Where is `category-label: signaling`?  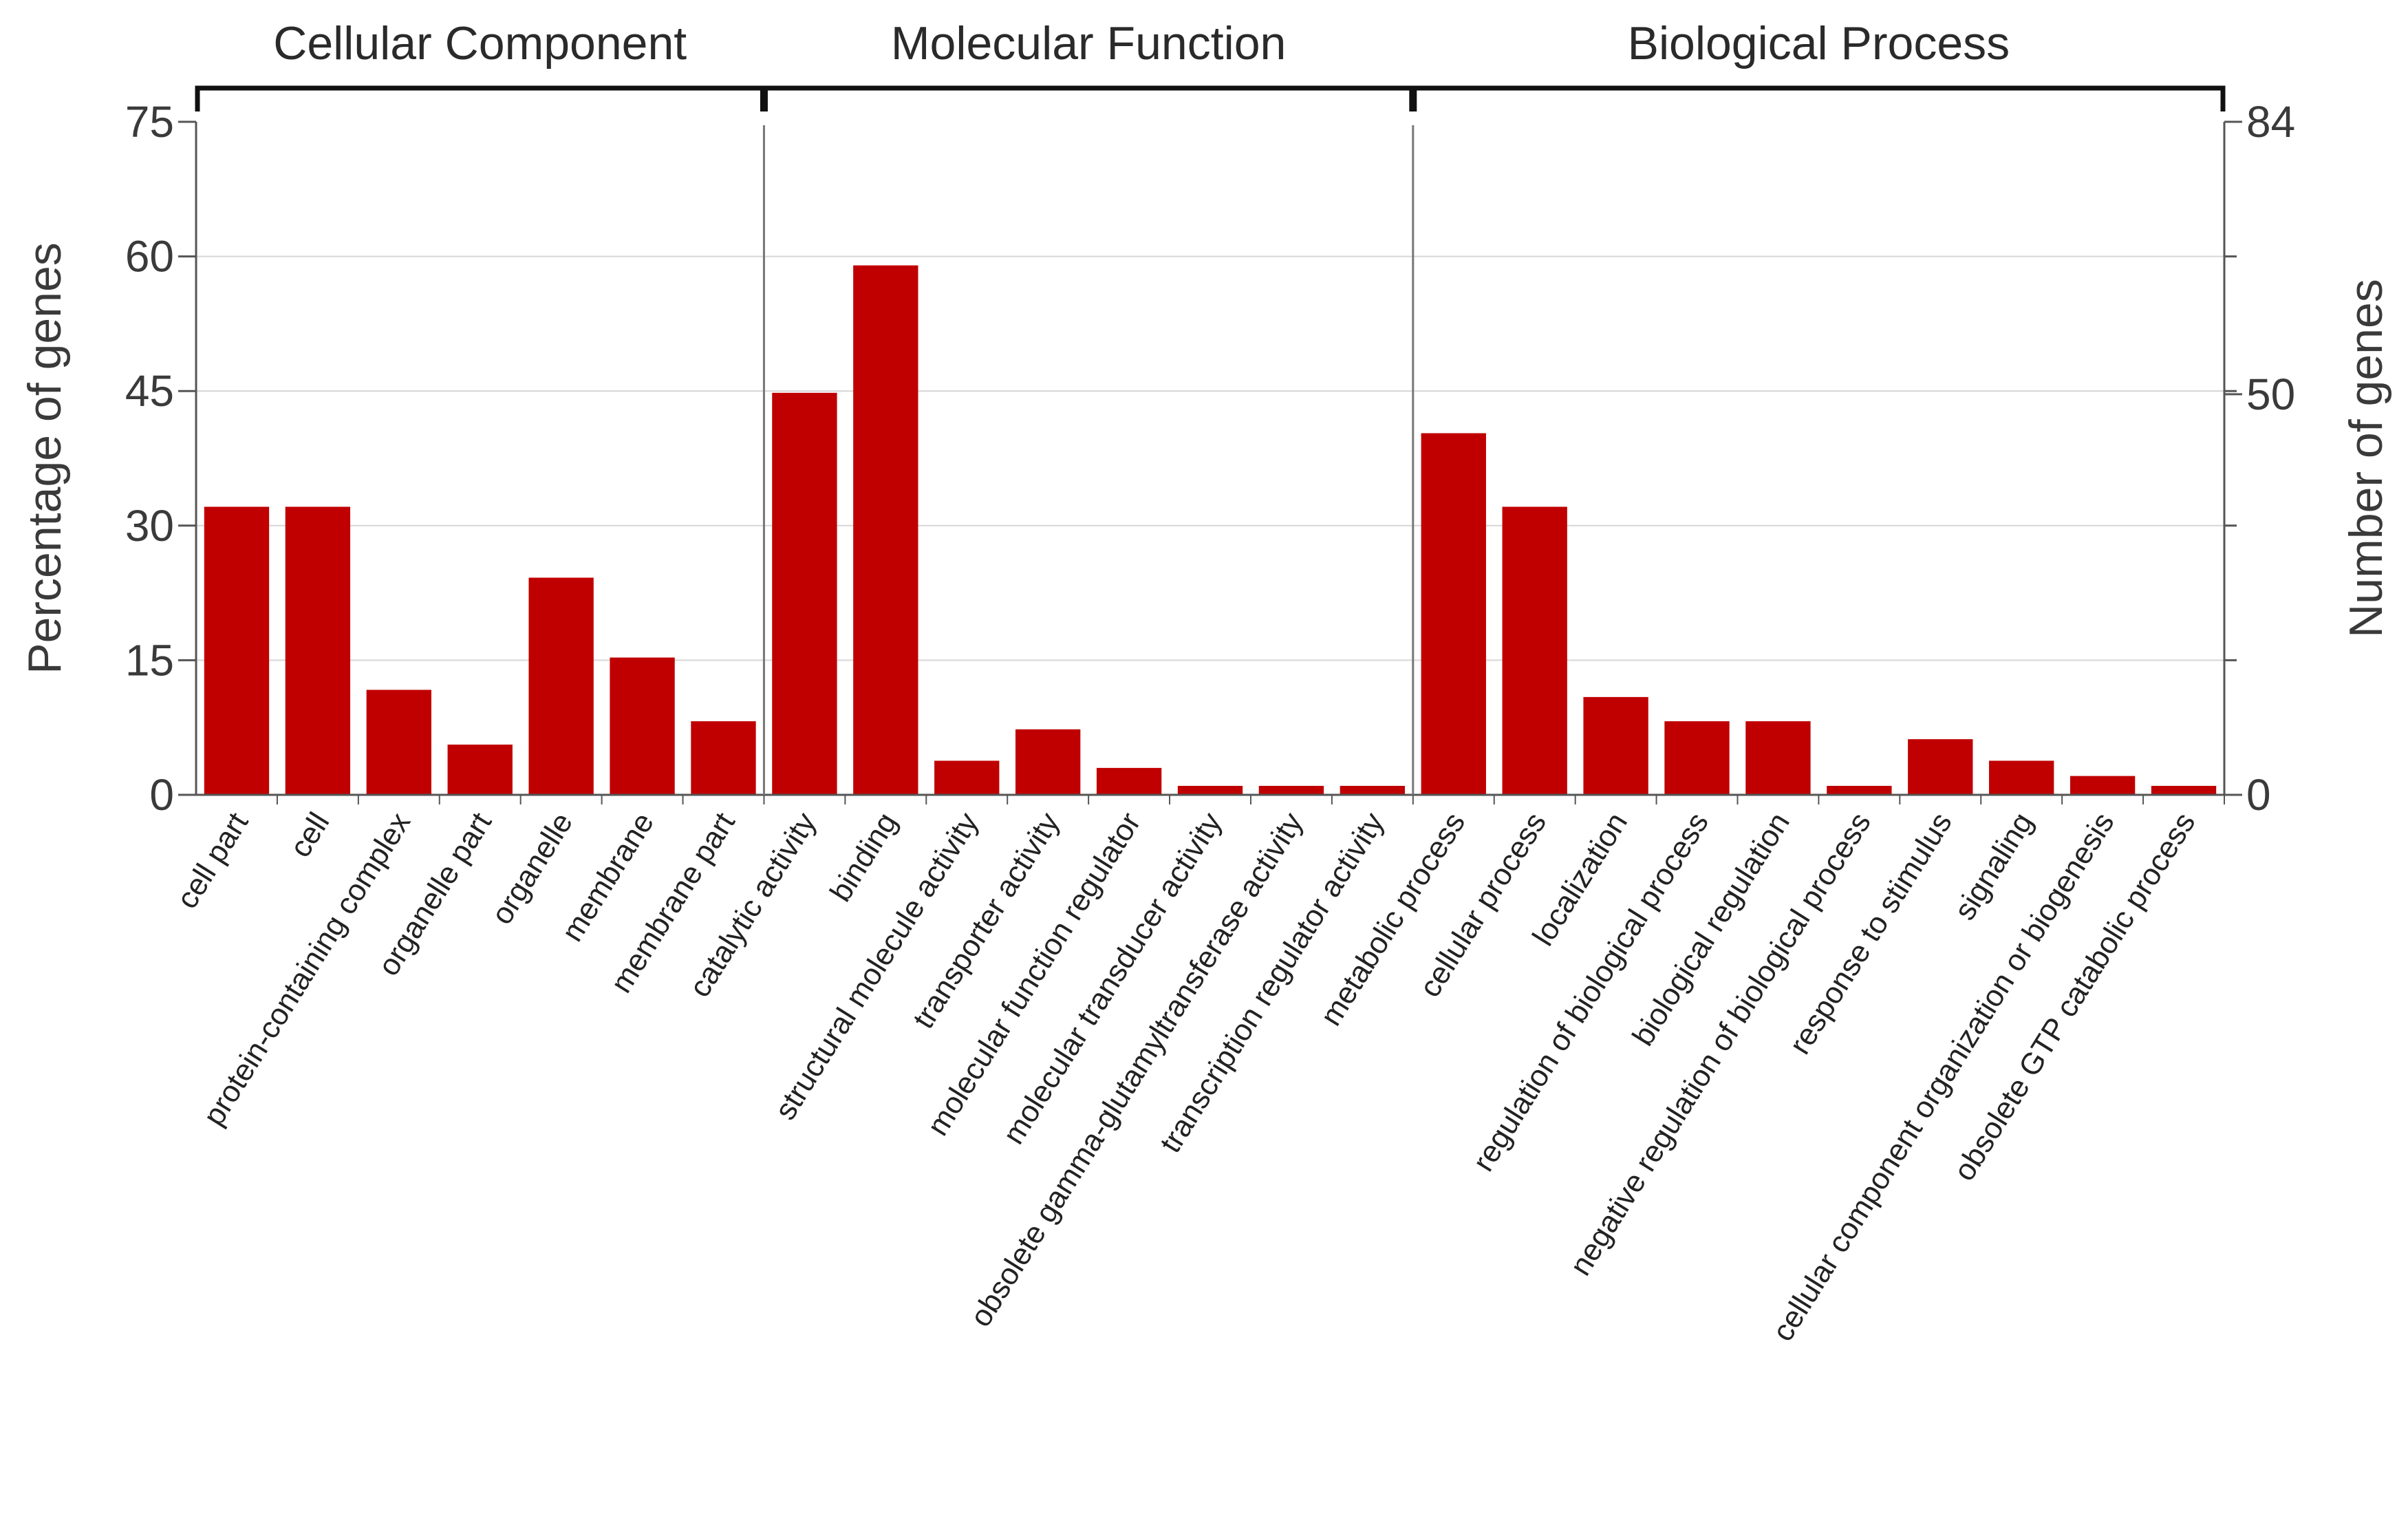
category-label: signaling is located at coordinates (1994, 867).